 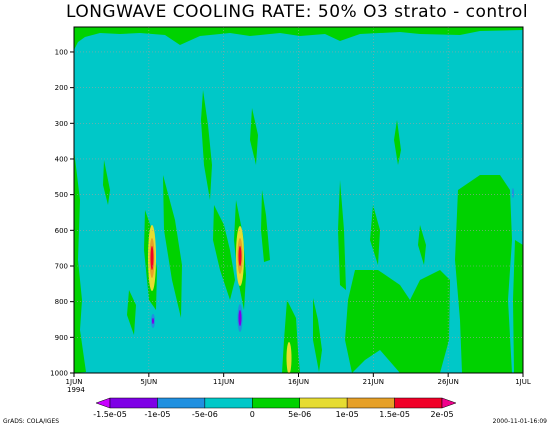 I want to click on x-tick-label: 11JUN, so click(x=223, y=382).